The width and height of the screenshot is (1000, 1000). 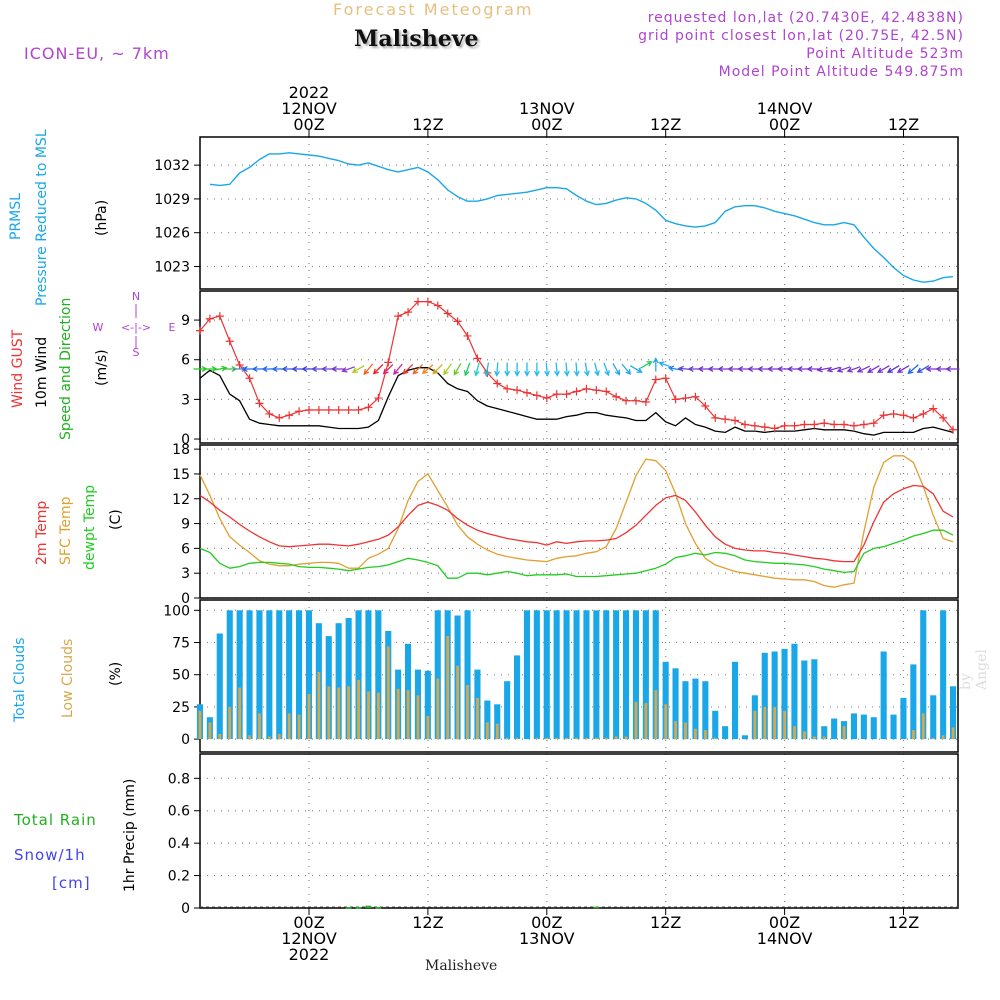 What do you see at coordinates (179, 844) in the screenshot?
I see `precip-tick-label: 0.4` at bounding box center [179, 844].